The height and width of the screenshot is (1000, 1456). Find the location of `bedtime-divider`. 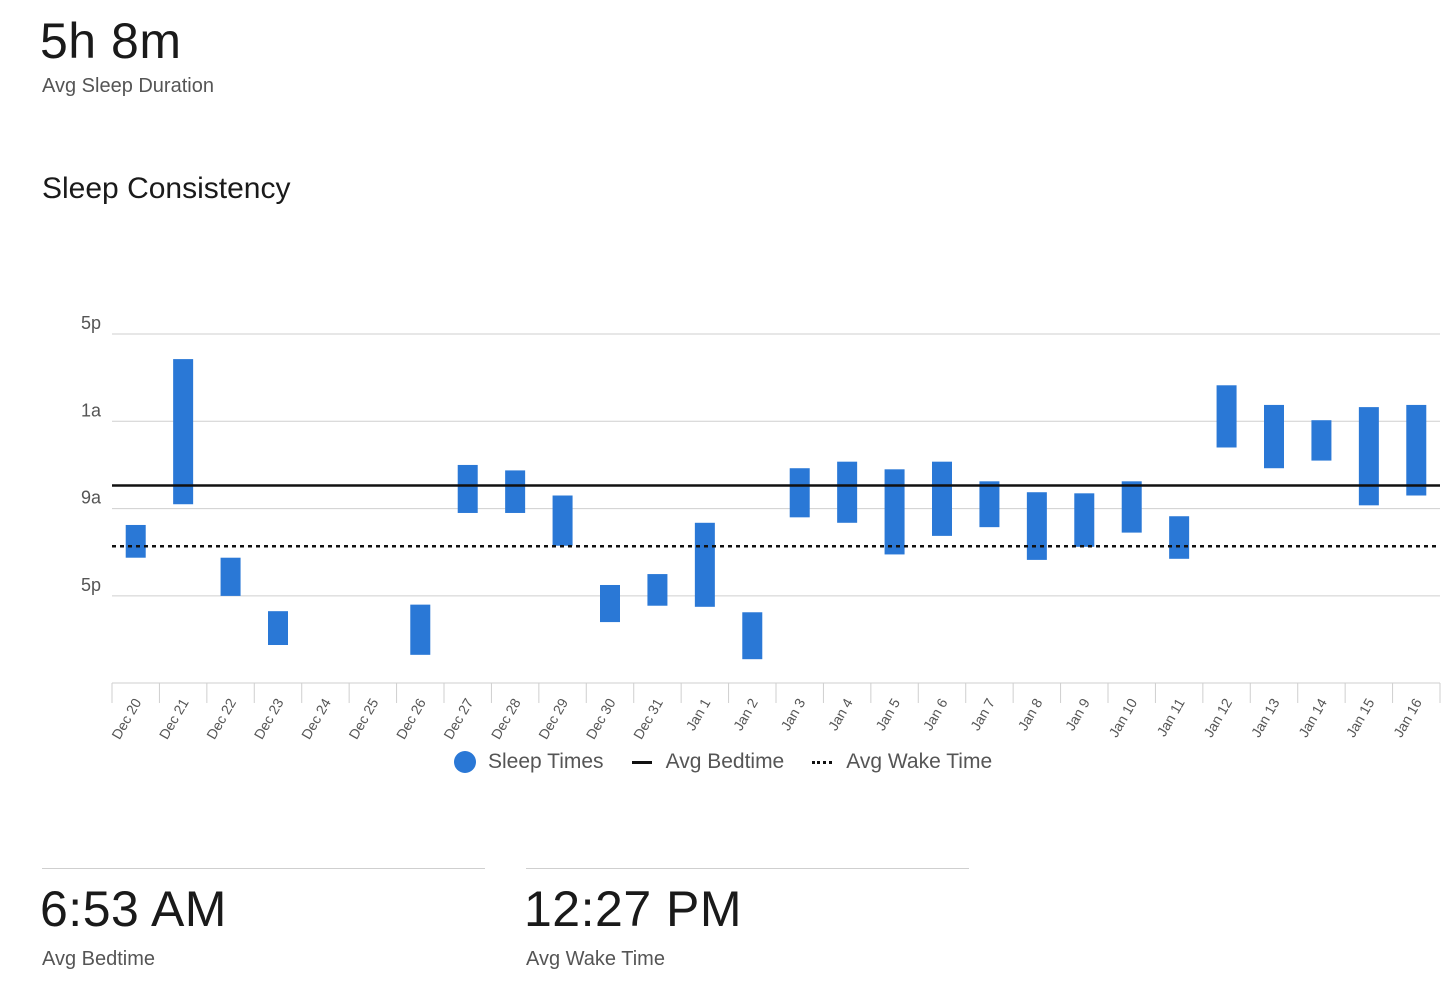

bedtime-divider is located at coordinates (263, 868).